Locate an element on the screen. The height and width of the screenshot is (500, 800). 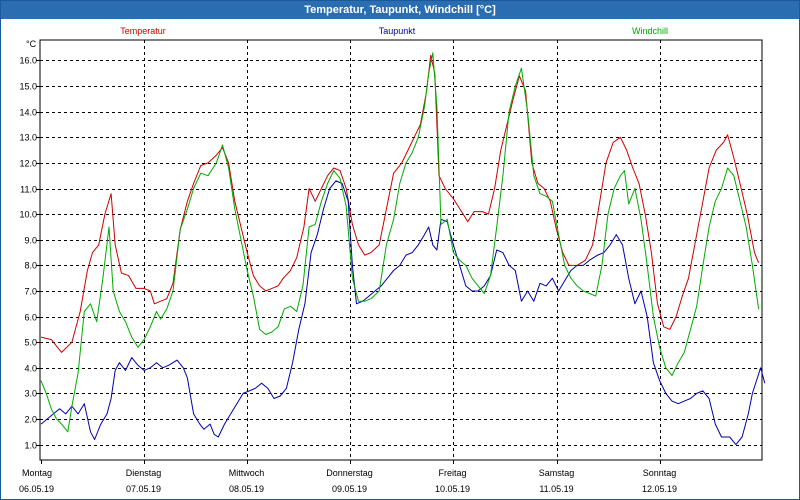
x-tick-day: Samstag is located at coordinates (557, 473).